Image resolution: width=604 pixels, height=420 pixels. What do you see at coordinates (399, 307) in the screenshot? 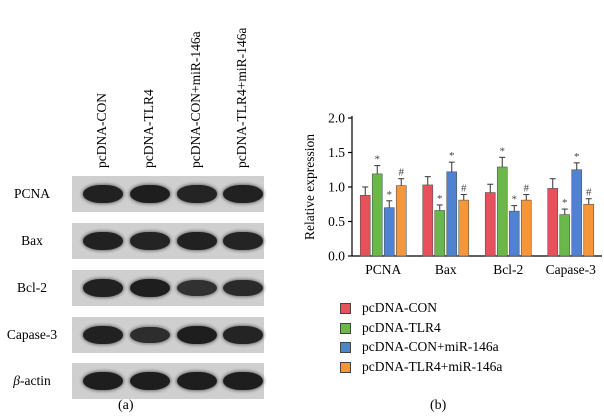
I see `legend-label: pcDNA-CON` at bounding box center [399, 307].